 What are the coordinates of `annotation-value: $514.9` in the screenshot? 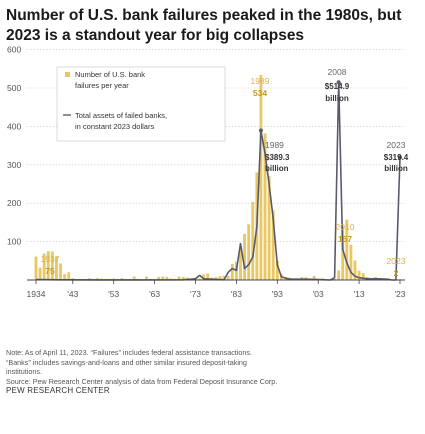 It's located at (337, 86).